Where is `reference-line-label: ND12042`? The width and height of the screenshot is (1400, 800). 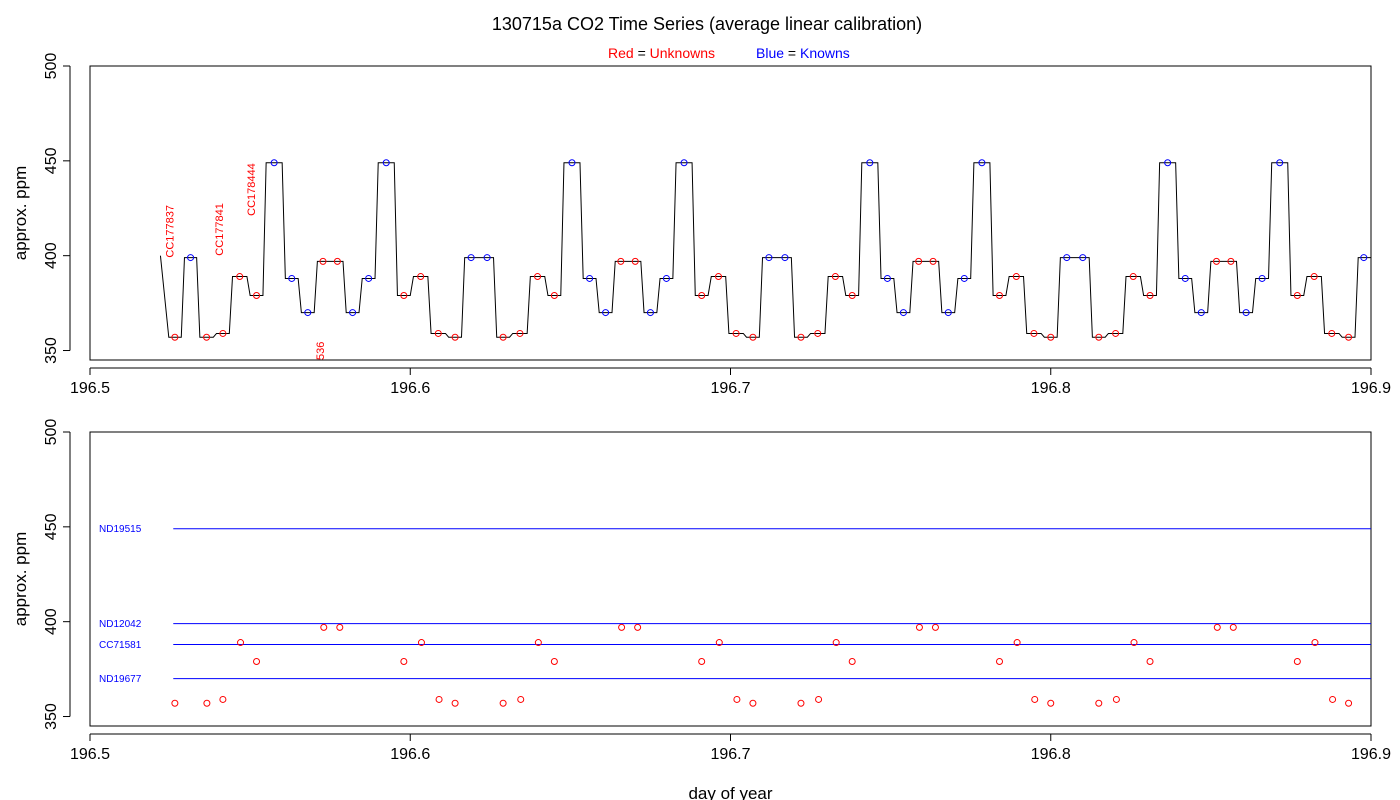 reference-line-label: ND12042 is located at coordinates (120, 624).